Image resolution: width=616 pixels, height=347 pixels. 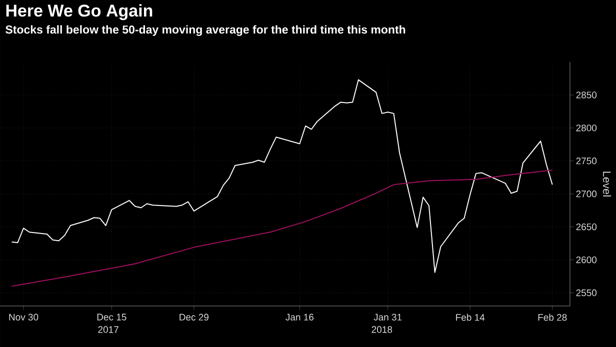 I want to click on x-tick-label: Dec 29, so click(x=194, y=317).